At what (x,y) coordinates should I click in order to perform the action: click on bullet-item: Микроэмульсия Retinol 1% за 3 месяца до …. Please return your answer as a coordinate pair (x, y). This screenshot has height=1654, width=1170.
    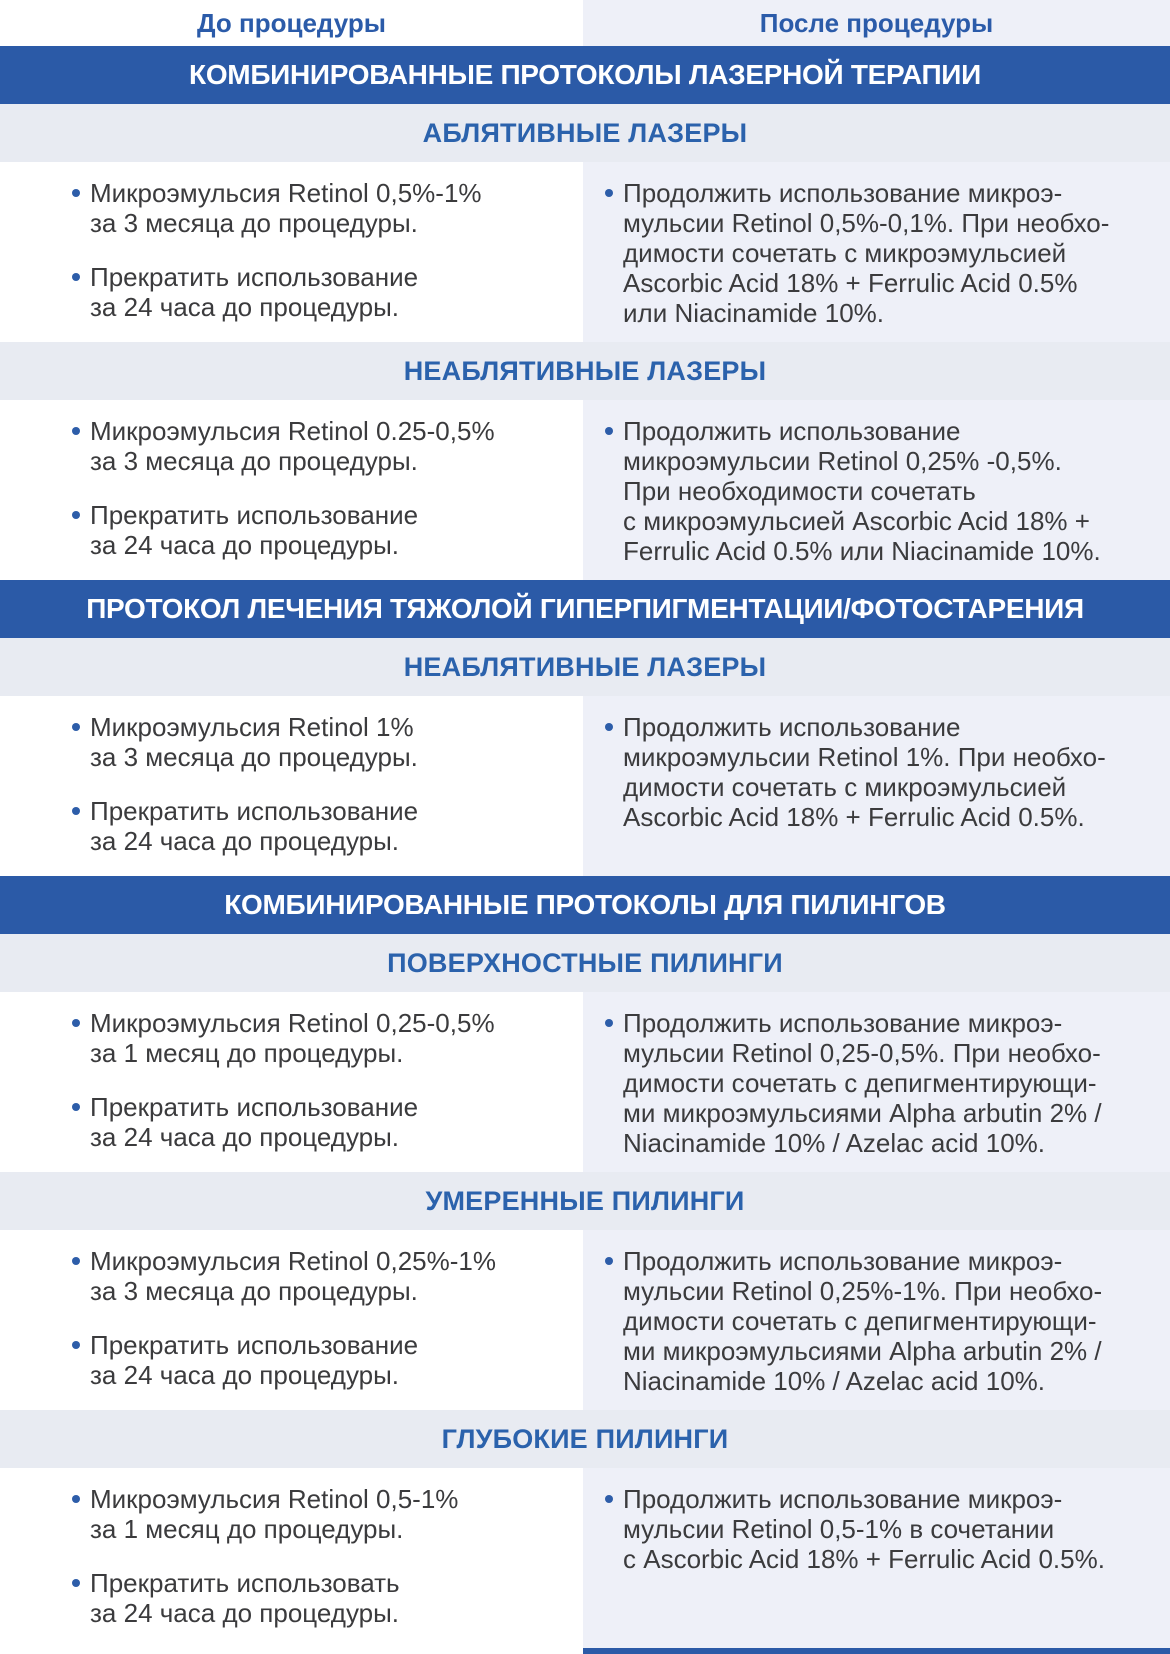
    Looking at the image, I should click on (313, 742).